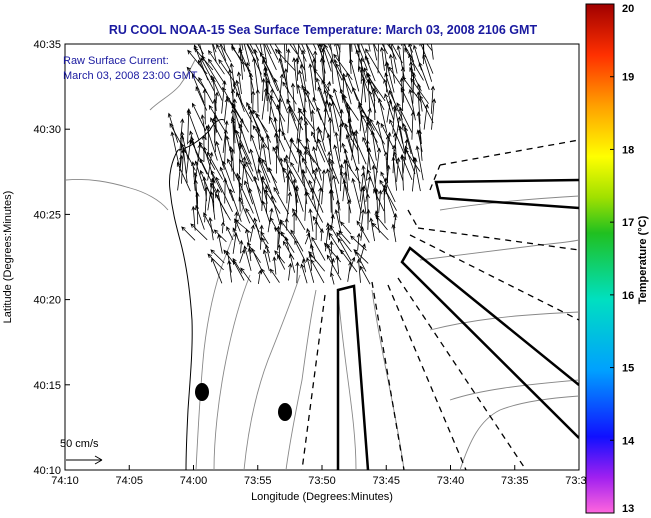  I want to click on scale-label: 50 cm/s, so click(79, 444).